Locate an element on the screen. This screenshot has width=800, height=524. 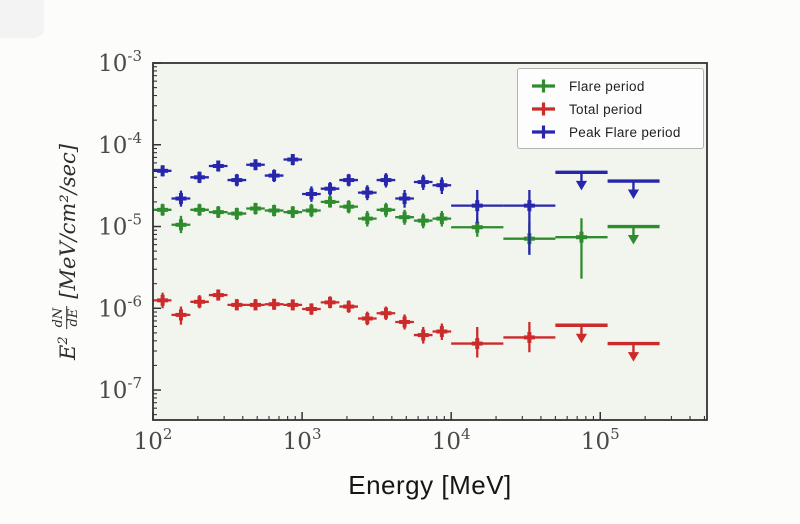
legend-label: Flare period is located at coordinates (607, 86).